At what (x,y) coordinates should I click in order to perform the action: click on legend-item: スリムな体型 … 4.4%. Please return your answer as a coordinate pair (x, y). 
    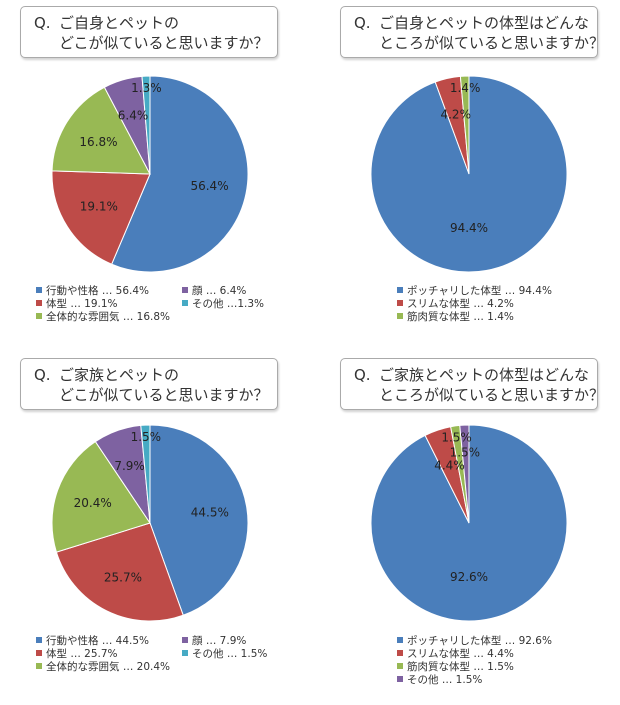
    Looking at the image, I should click on (455, 654).